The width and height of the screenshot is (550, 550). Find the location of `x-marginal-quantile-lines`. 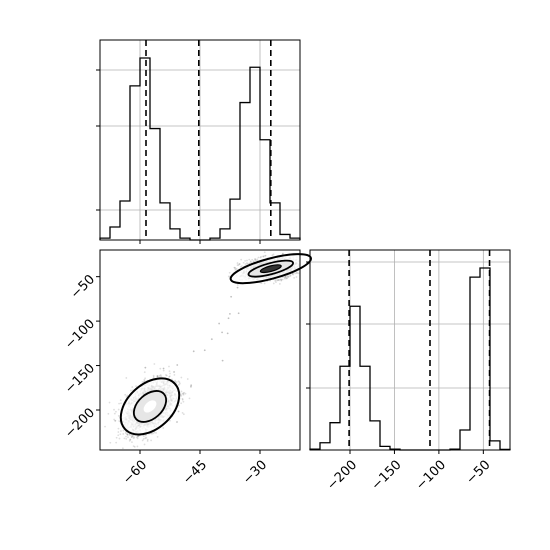

x-marginal-quantile-lines is located at coordinates (208, 140).